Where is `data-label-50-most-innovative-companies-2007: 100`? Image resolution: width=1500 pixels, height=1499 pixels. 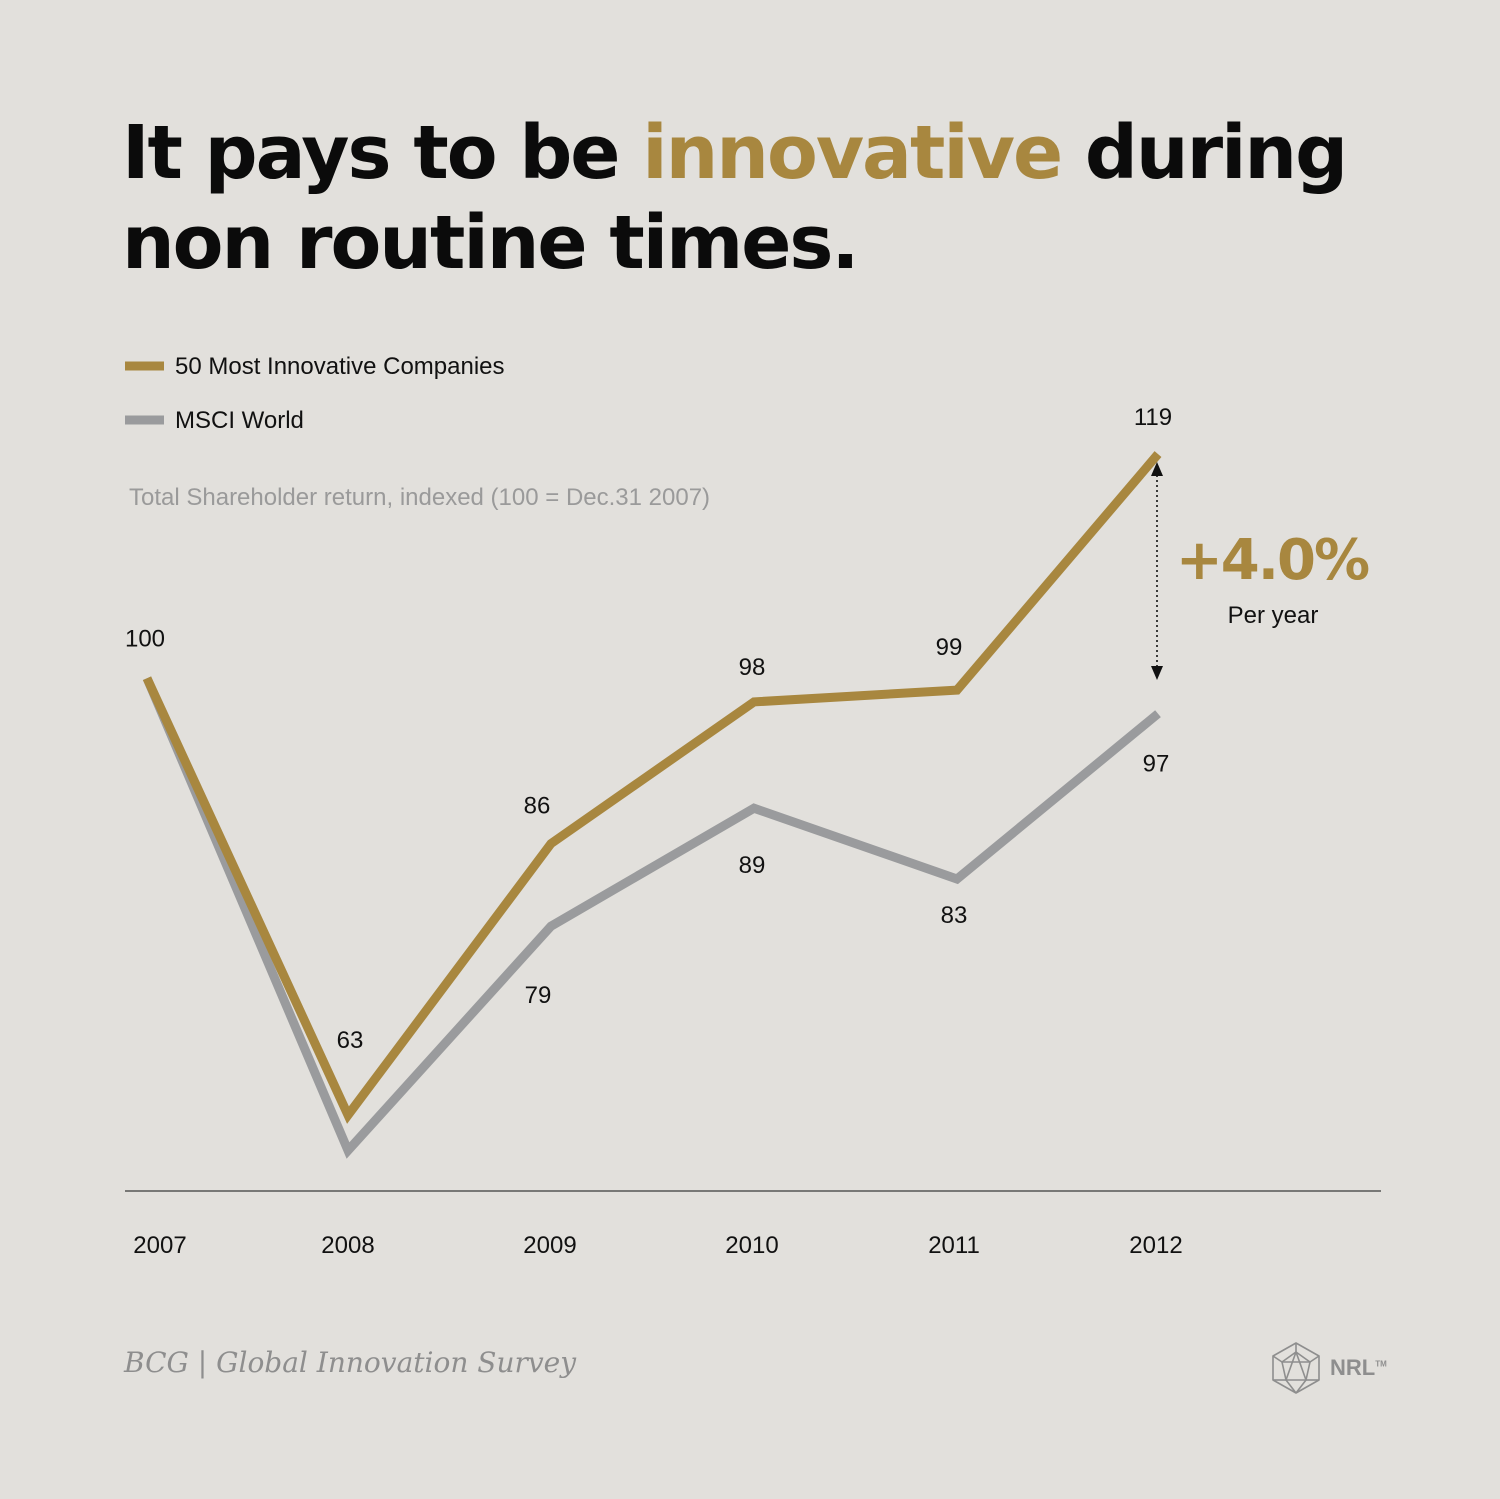 data-label-50-most-innovative-companies-2007: 100 is located at coordinates (145, 638).